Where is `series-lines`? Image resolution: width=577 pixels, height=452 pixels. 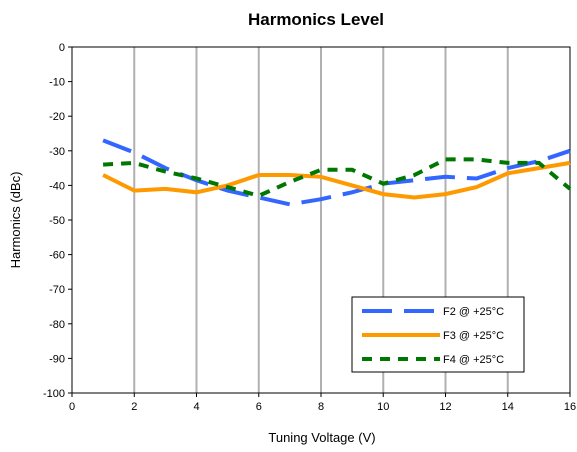 series-lines is located at coordinates (337, 172).